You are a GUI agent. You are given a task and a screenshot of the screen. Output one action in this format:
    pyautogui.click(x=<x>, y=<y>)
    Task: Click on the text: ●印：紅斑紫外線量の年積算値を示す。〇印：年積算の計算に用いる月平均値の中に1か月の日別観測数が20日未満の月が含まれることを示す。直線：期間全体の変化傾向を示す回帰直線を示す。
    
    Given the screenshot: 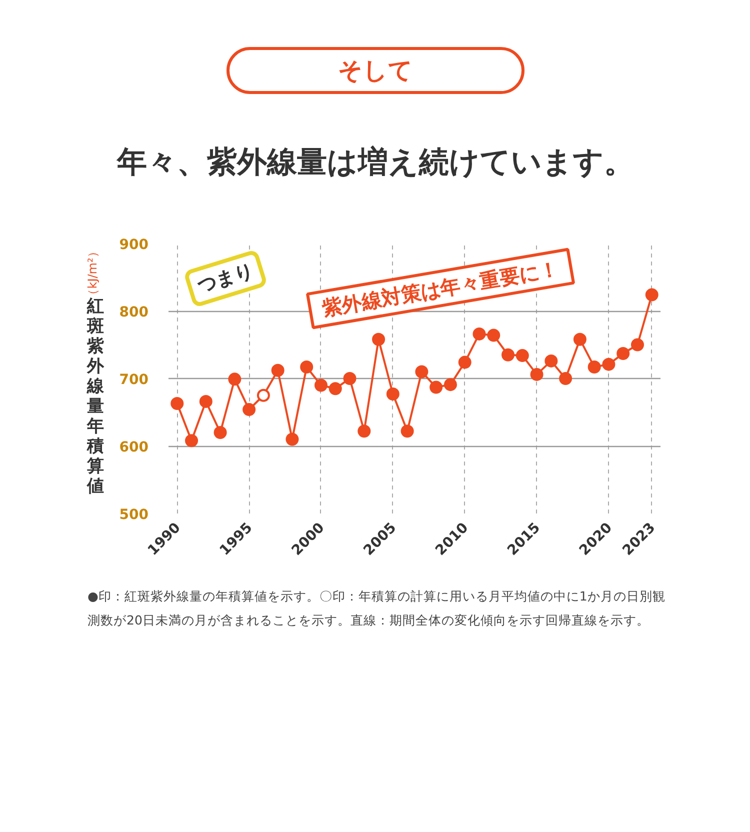 What is the action you would take?
    pyautogui.click(x=377, y=608)
    